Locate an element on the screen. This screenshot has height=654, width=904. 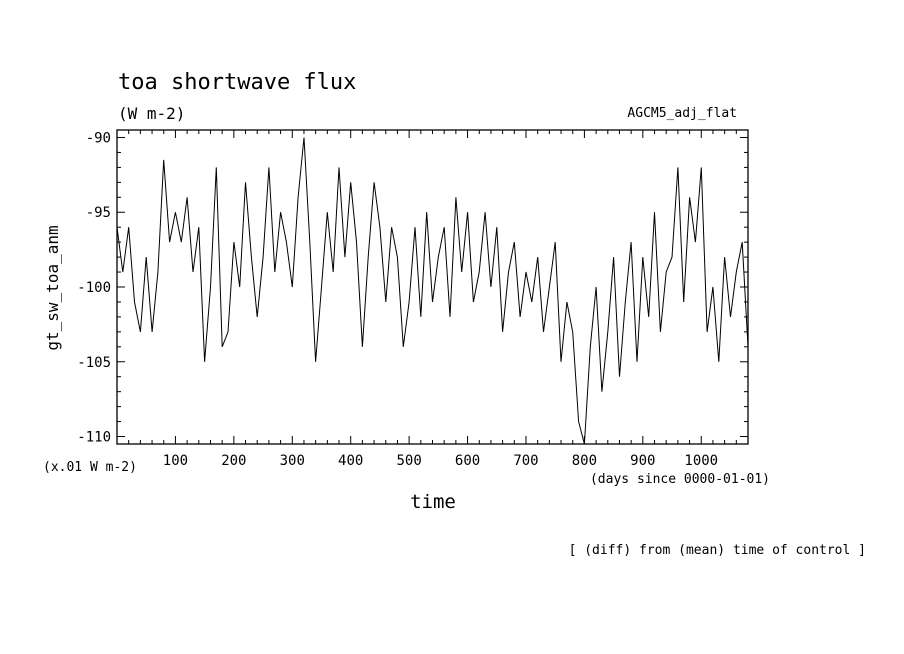
footnote: [ (diff) from (mean) time of control ] is located at coordinates (717, 550).